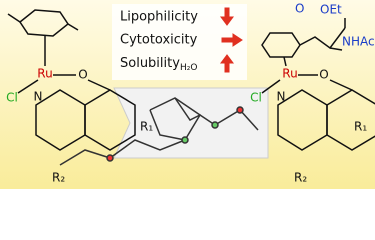 Image resolution: width=375 pixels, height=240 pixels. Describe the element at coordinates (227, 59) in the screenshot. I see `arrow-up` at that location.